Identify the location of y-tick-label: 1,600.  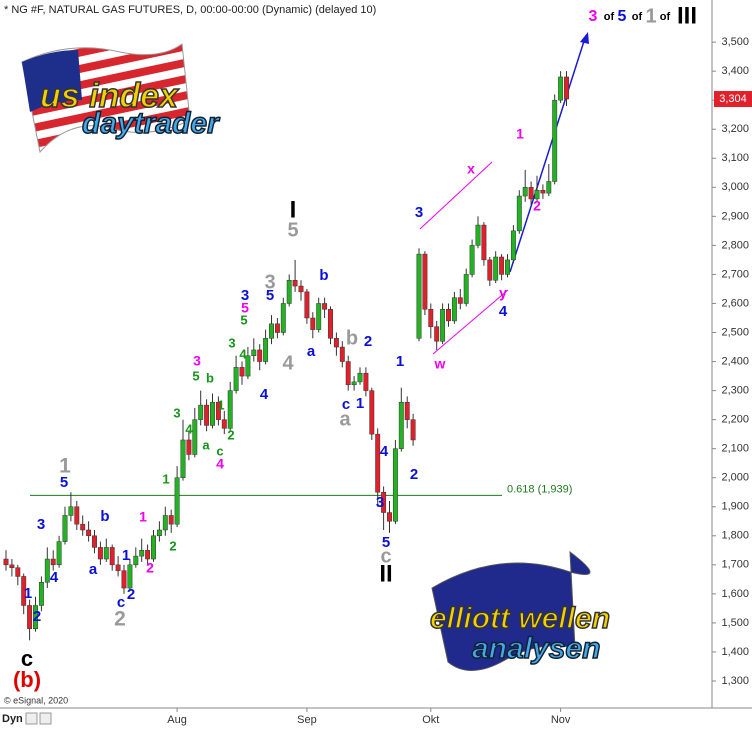
(735, 594).